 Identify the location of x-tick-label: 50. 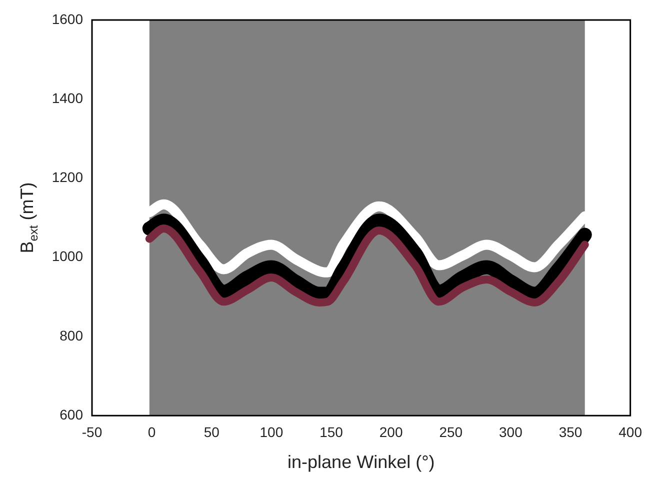
(212, 432).